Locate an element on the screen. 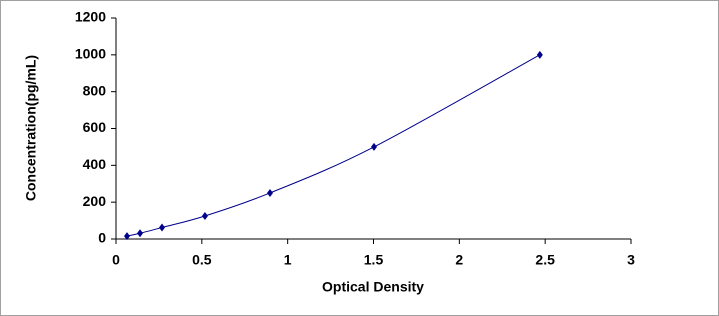 This screenshot has width=719, height=316. x-tick-label: 2.5 is located at coordinates (545, 260).